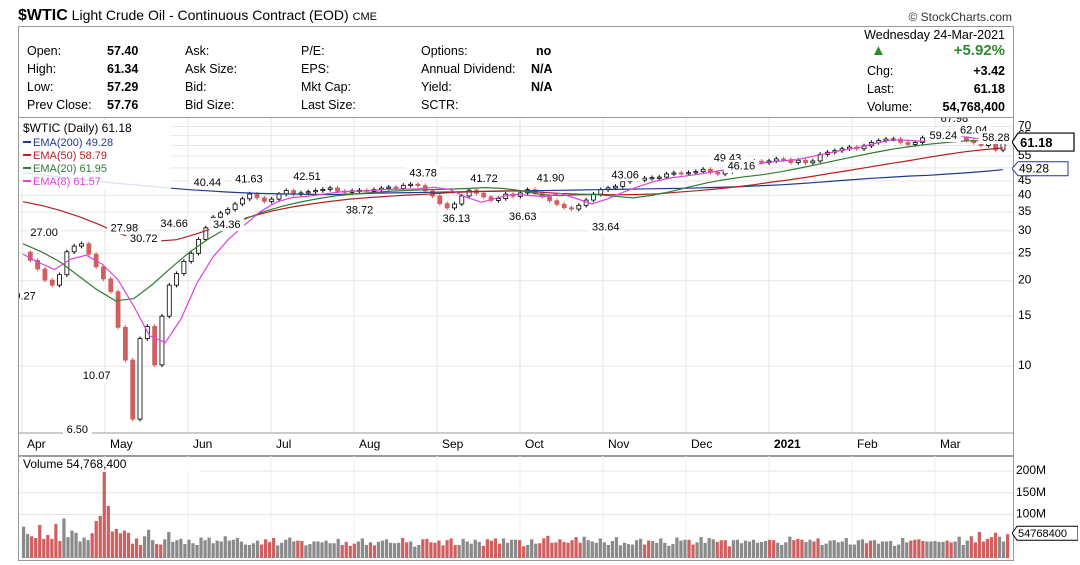  Describe the element at coordinates (1025, 315) in the screenshot. I see `price-tick-label: 15` at that location.